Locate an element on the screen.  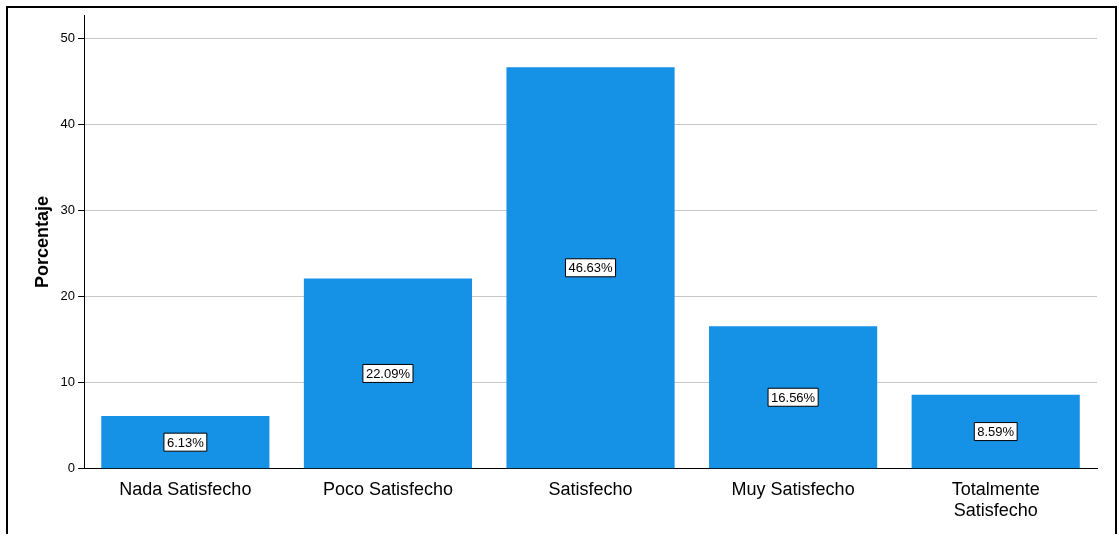
x-tick-label: Totalmente Satisfecho is located at coordinates (995, 499).